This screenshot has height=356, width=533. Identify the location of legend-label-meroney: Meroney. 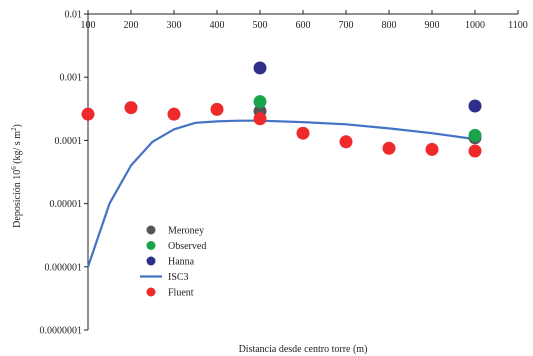
(186, 231).